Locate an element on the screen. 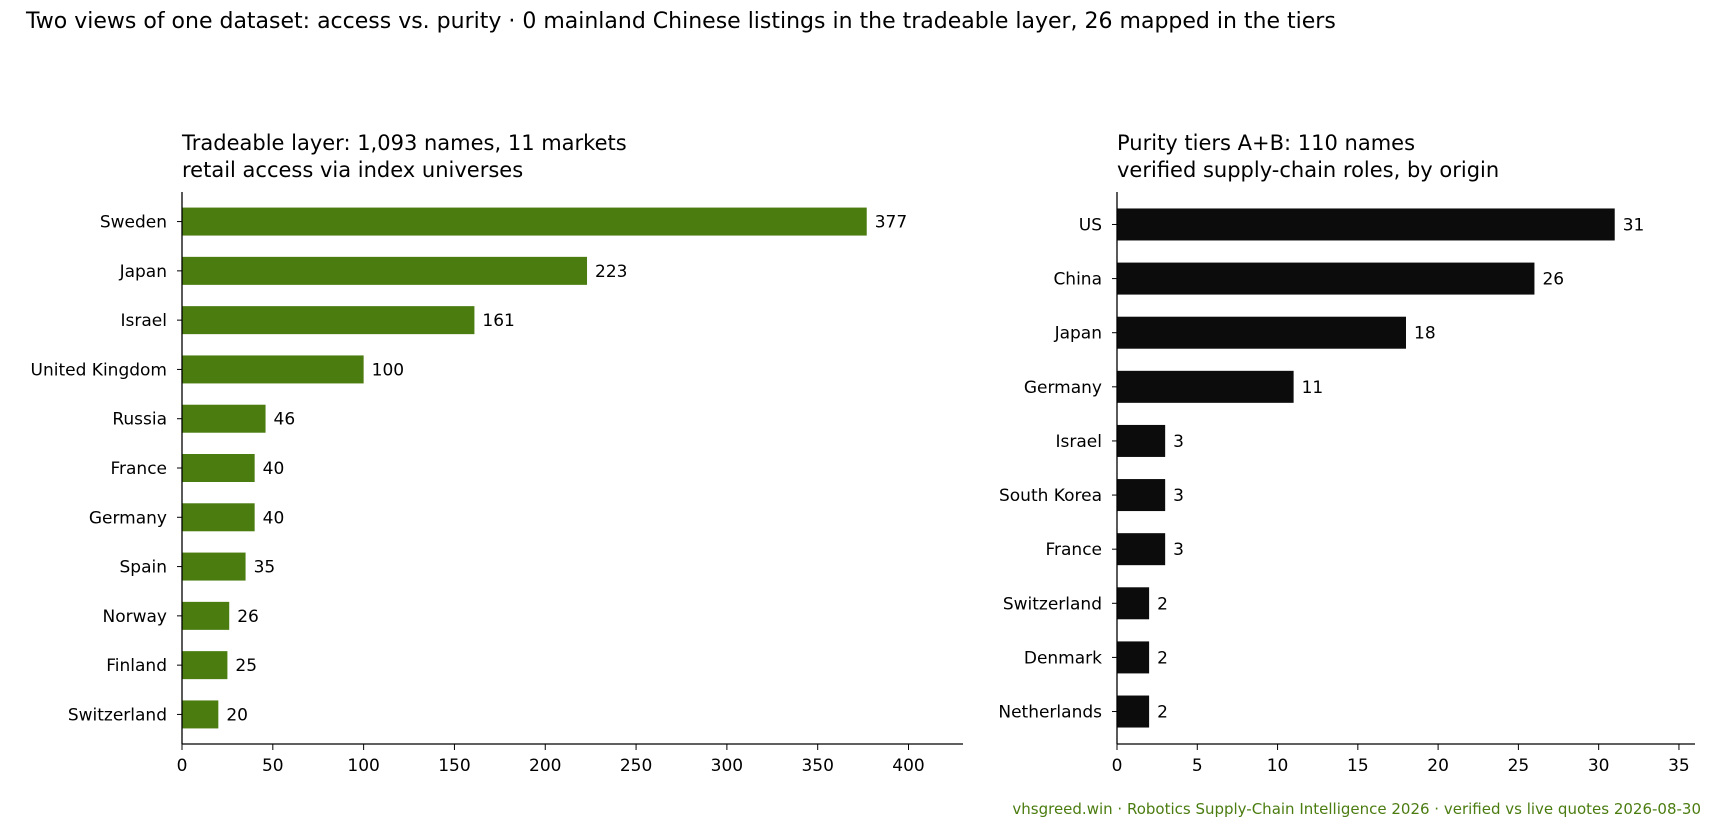 This screenshot has height=835, width=1715. left-y-tick-label-israel: Israel is located at coordinates (144, 321).